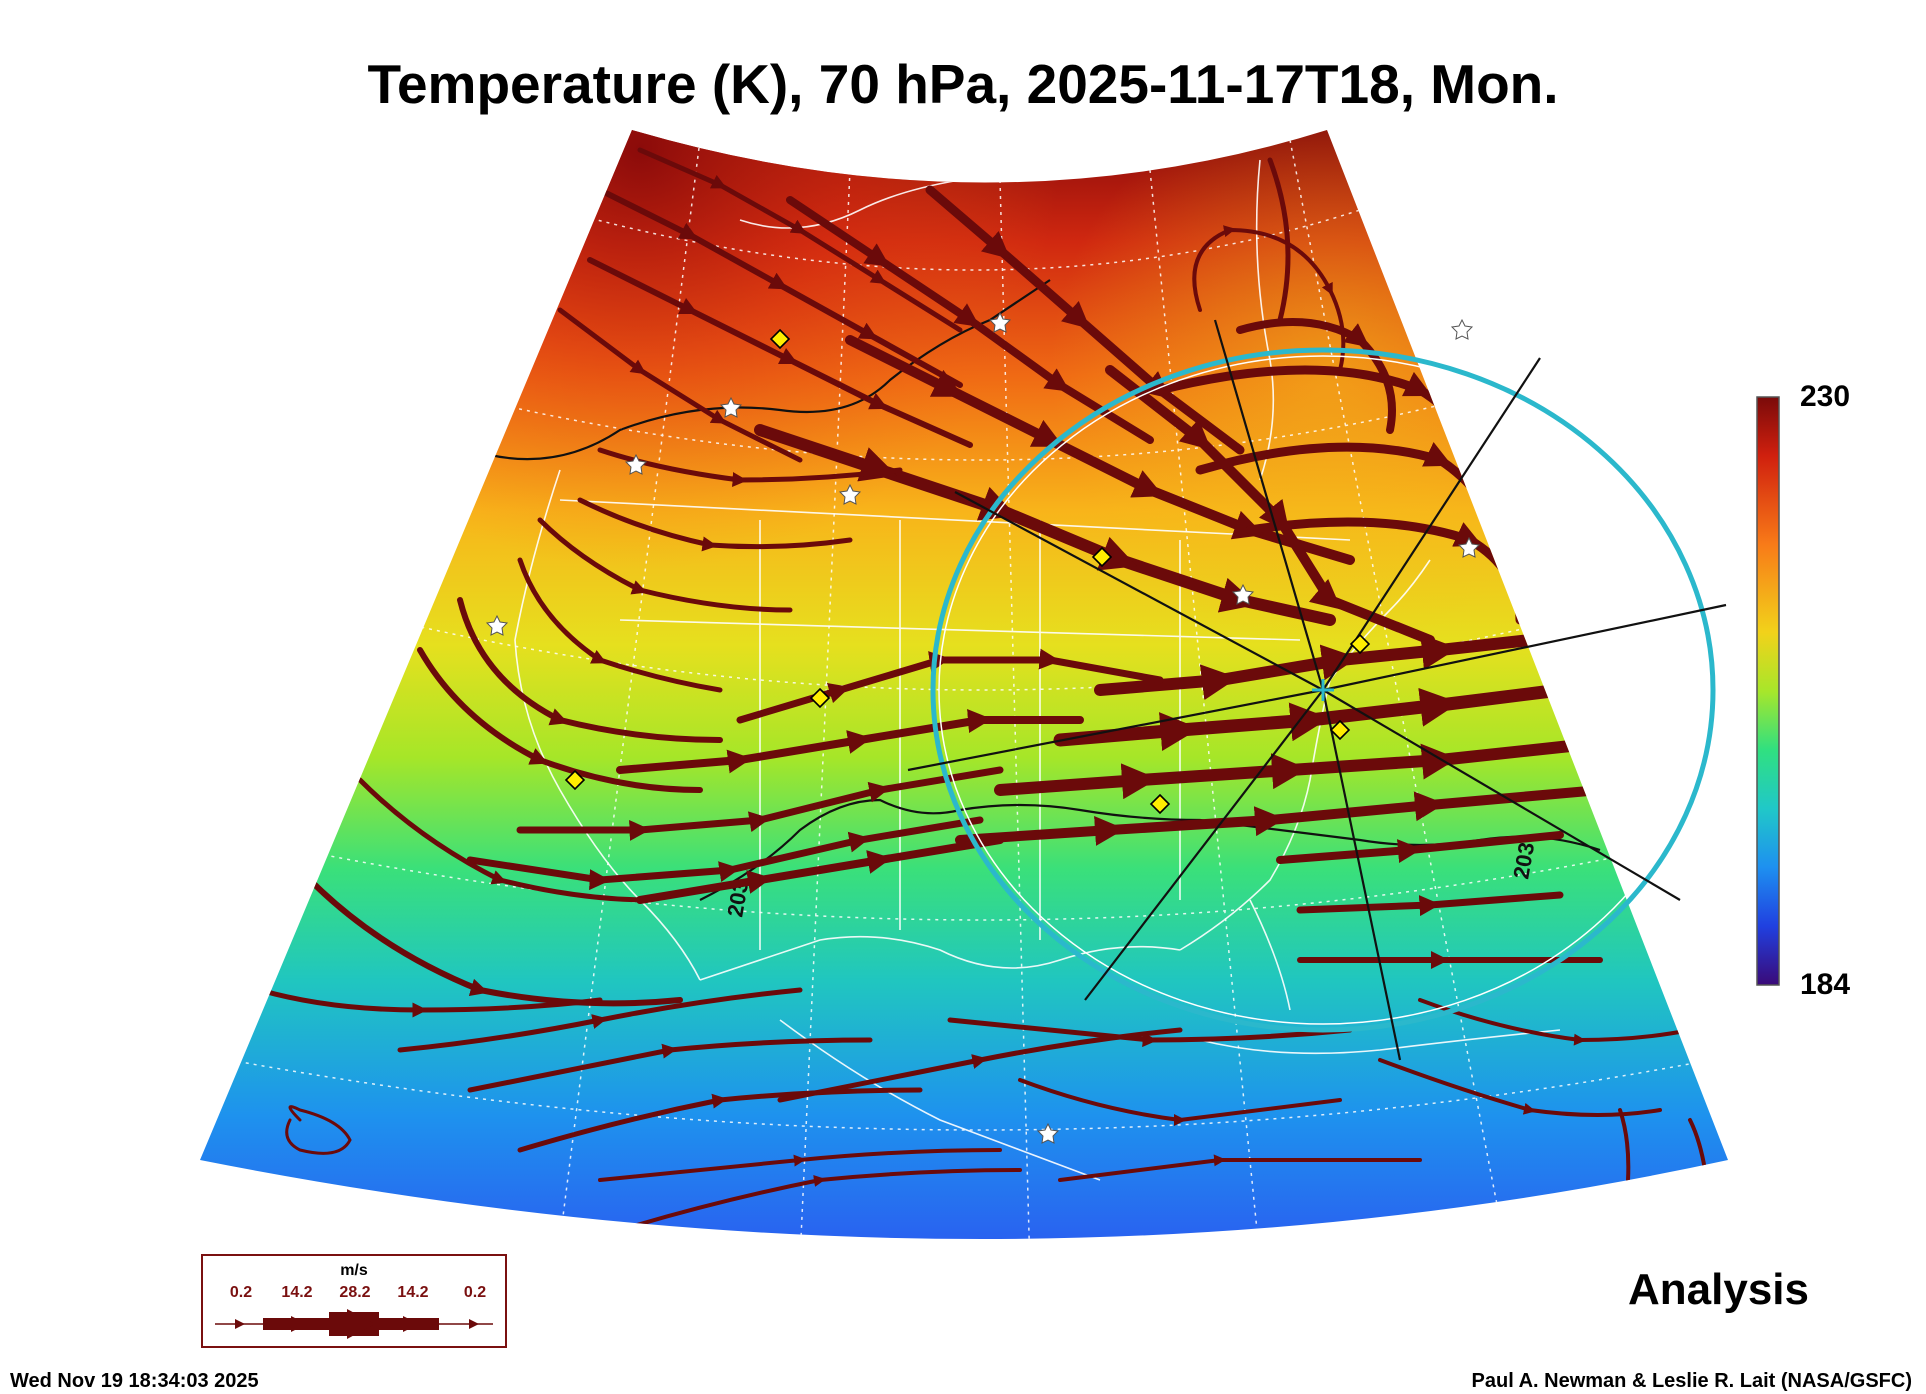 This screenshot has height=1394, width=1926. I want to click on legend-value: 28.2, so click(355, 1292).